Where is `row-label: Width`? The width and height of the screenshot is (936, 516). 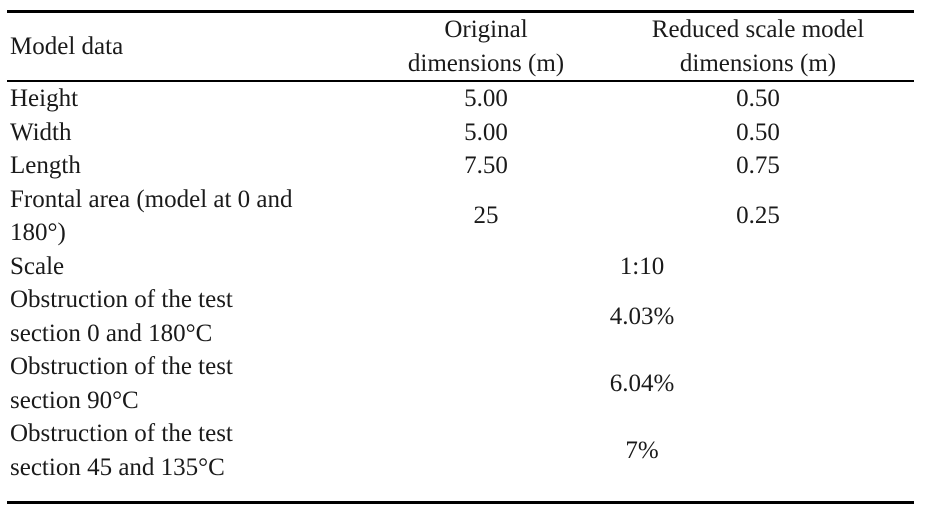
row-label: Width is located at coordinates (188, 133).